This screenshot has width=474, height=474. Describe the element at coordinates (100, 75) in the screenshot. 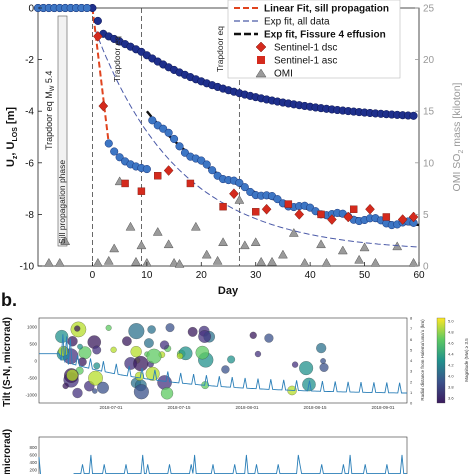

I see `linear-fit-curve` at that location.